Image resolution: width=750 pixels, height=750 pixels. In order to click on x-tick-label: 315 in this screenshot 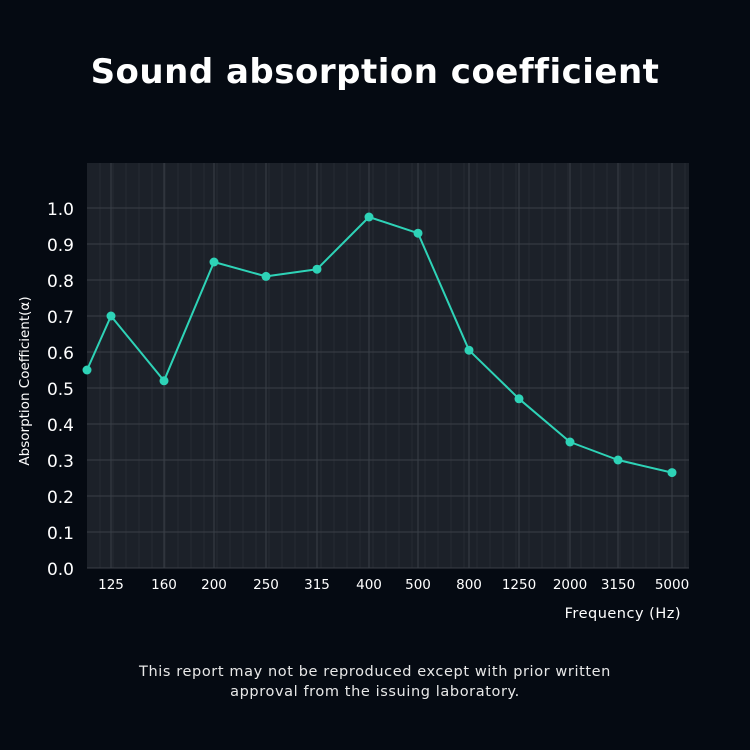, I will do `click(317, 585)`.